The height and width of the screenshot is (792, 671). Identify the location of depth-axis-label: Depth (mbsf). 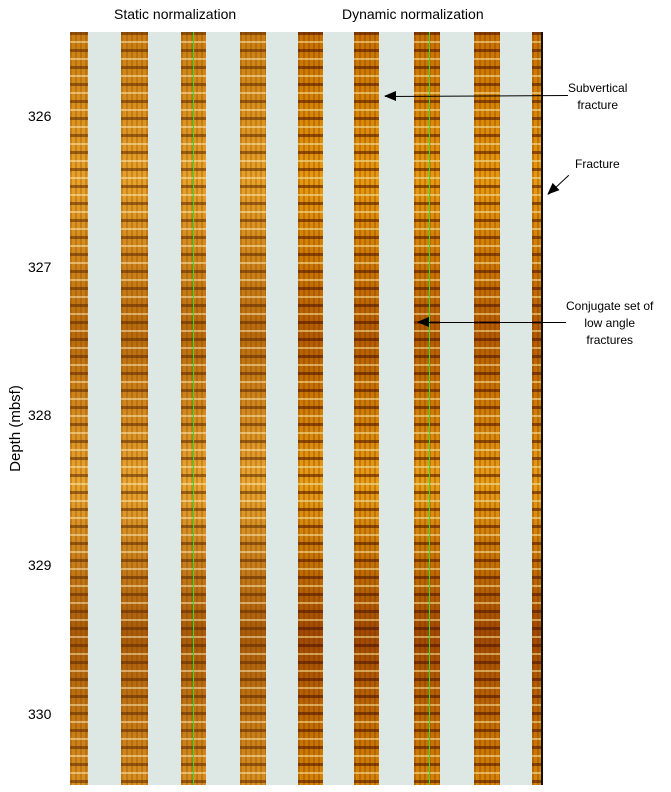
(15, 428).